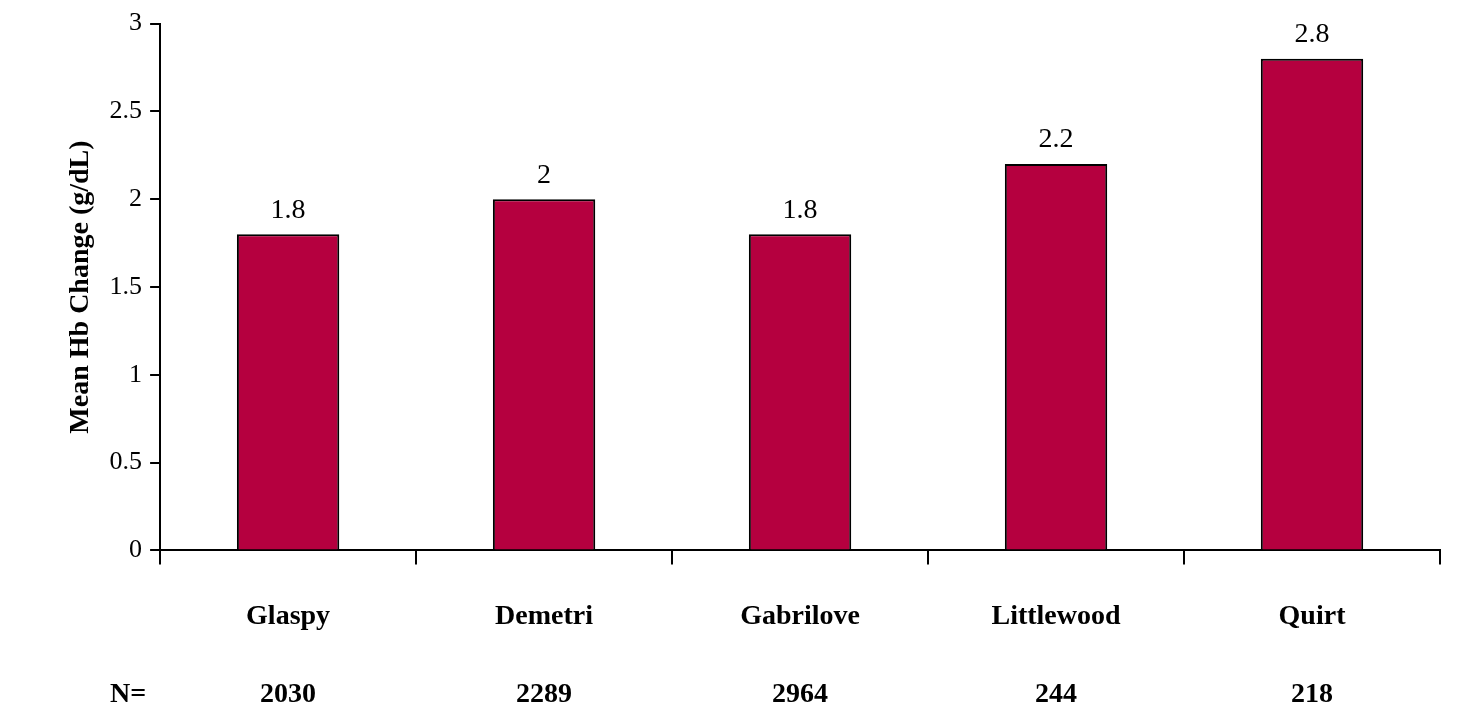 Image resolution: width=1470 pixels, height=720 pixels. Describe the element at coordinates (1056, 138) in the screenshot. I see `data-label: 2.2` at that location.